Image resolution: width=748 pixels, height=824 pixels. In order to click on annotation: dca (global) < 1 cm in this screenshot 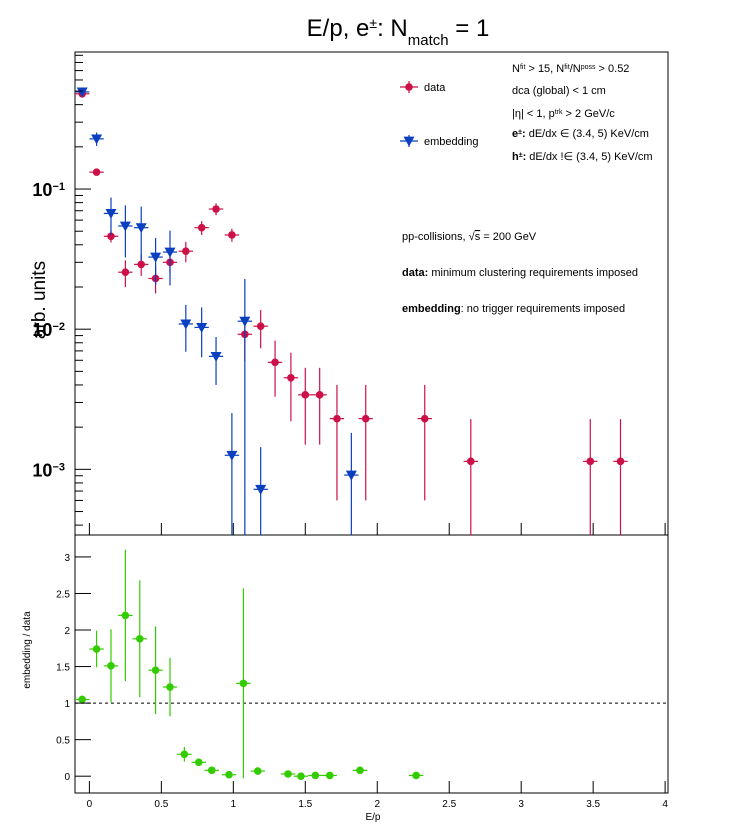, I will do `click(559, 91)`.